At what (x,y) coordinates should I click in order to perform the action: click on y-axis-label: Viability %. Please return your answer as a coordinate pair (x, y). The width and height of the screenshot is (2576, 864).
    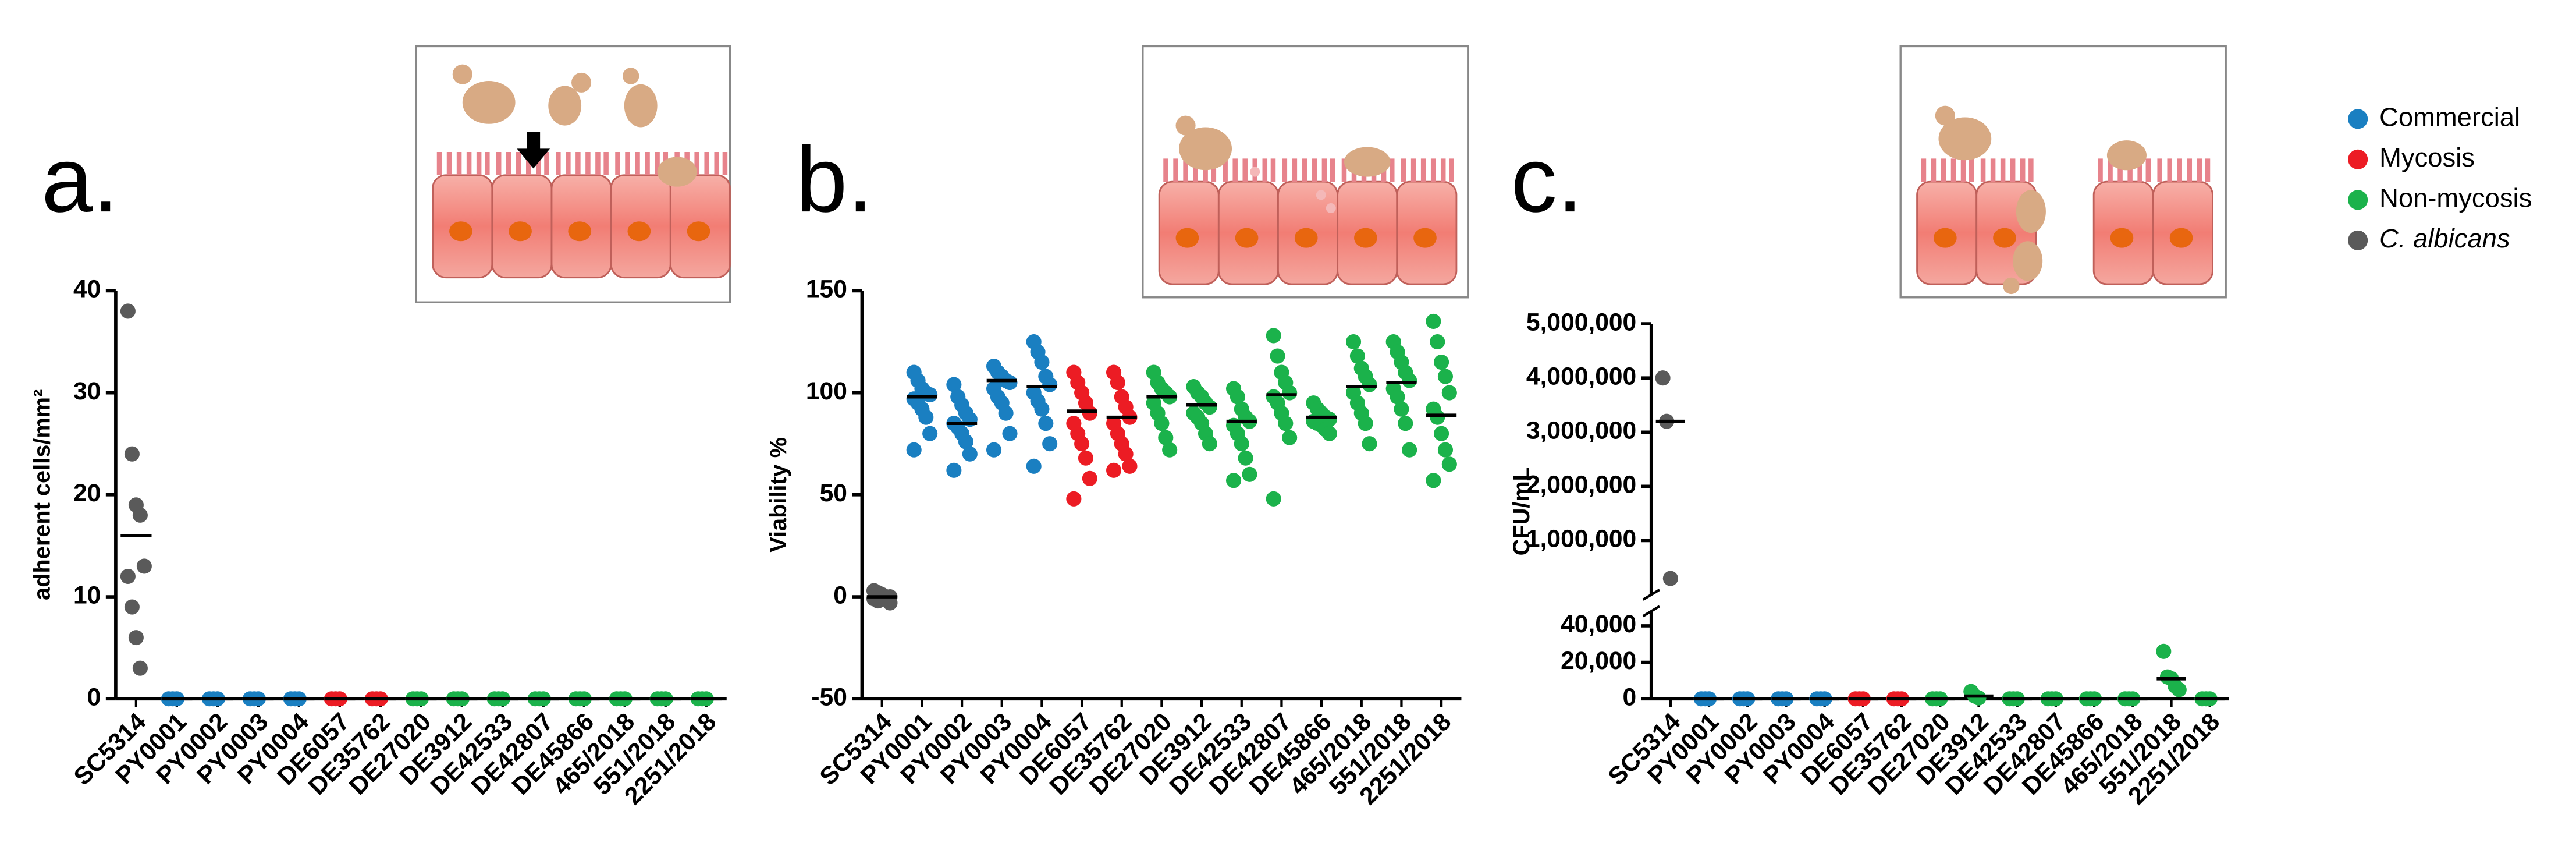
    Looking at the image, I should click on (778, 495).